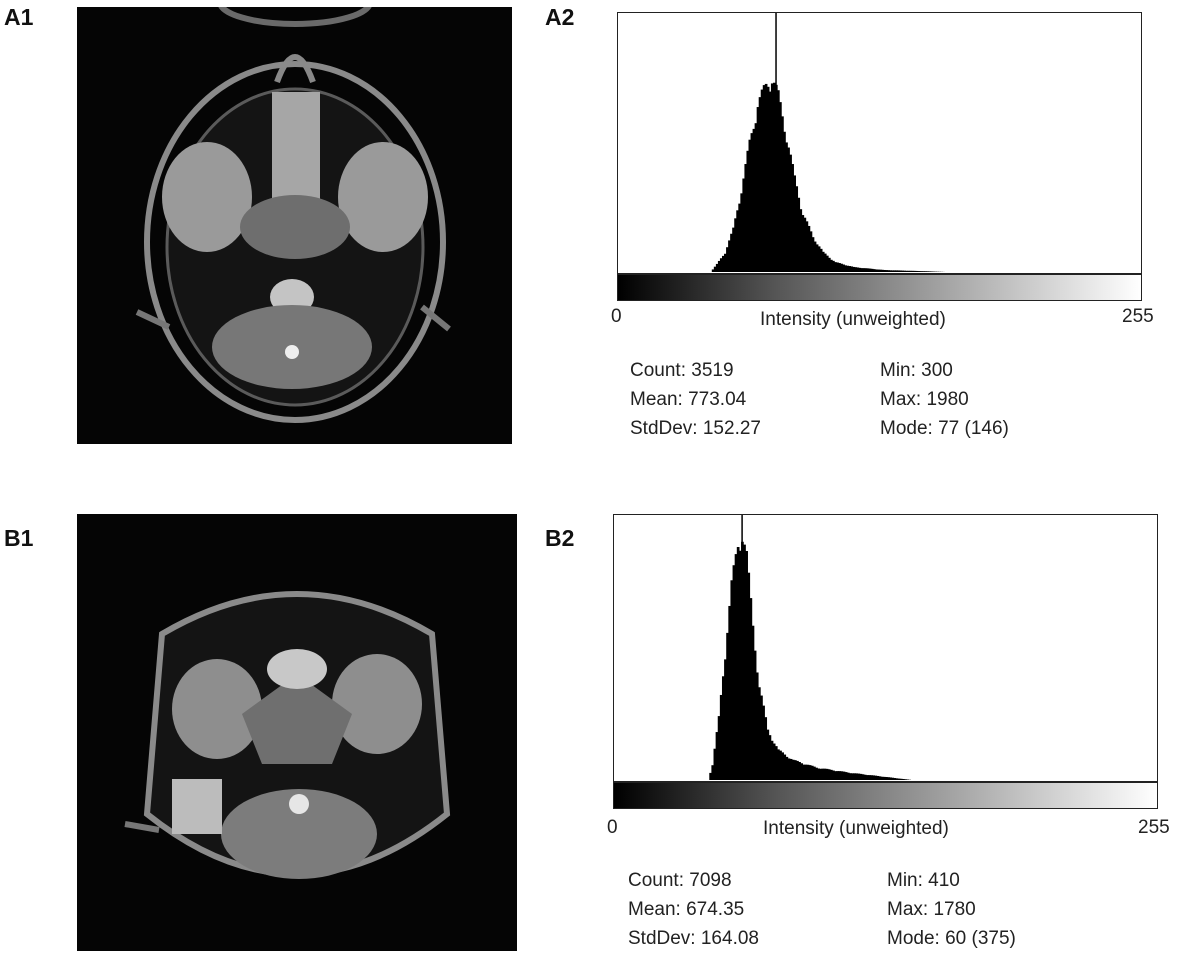 The image size is (1181, 955). I want to click on histogram-b2-plot, so click(810, 647).